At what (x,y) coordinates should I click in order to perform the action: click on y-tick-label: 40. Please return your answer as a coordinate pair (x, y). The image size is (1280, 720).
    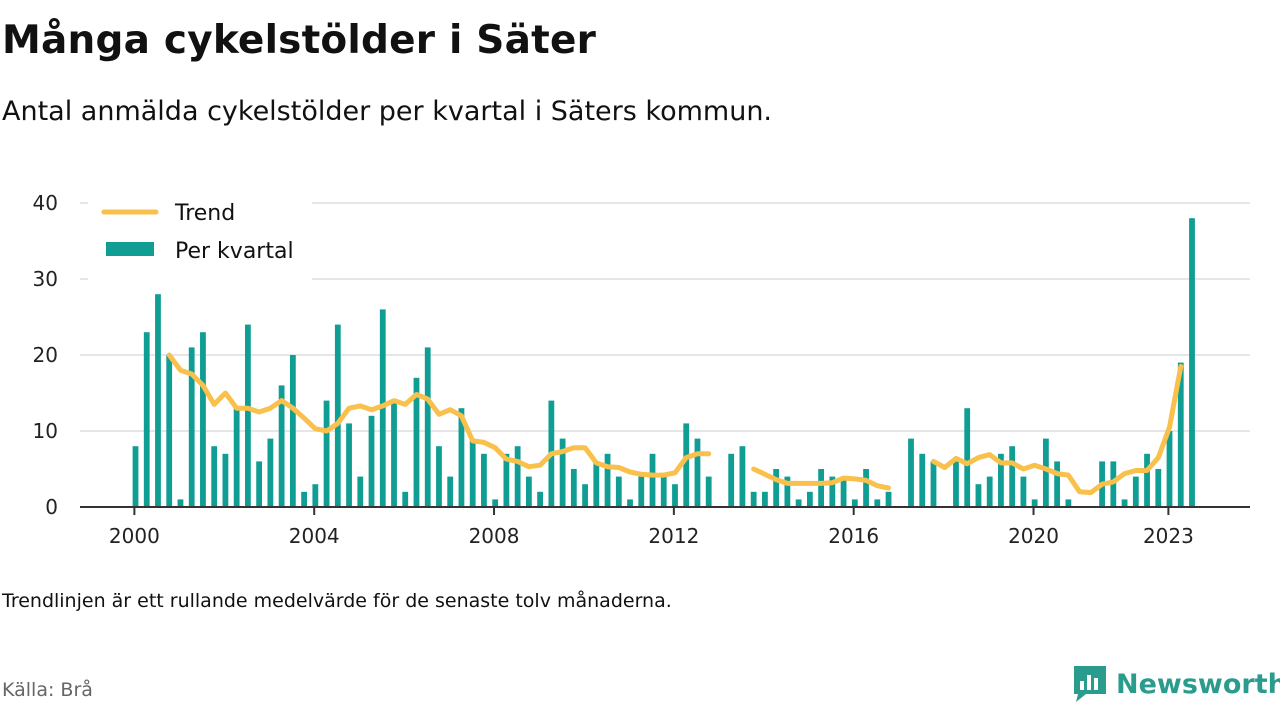
    Looking at the image, I should click on (45, 203).